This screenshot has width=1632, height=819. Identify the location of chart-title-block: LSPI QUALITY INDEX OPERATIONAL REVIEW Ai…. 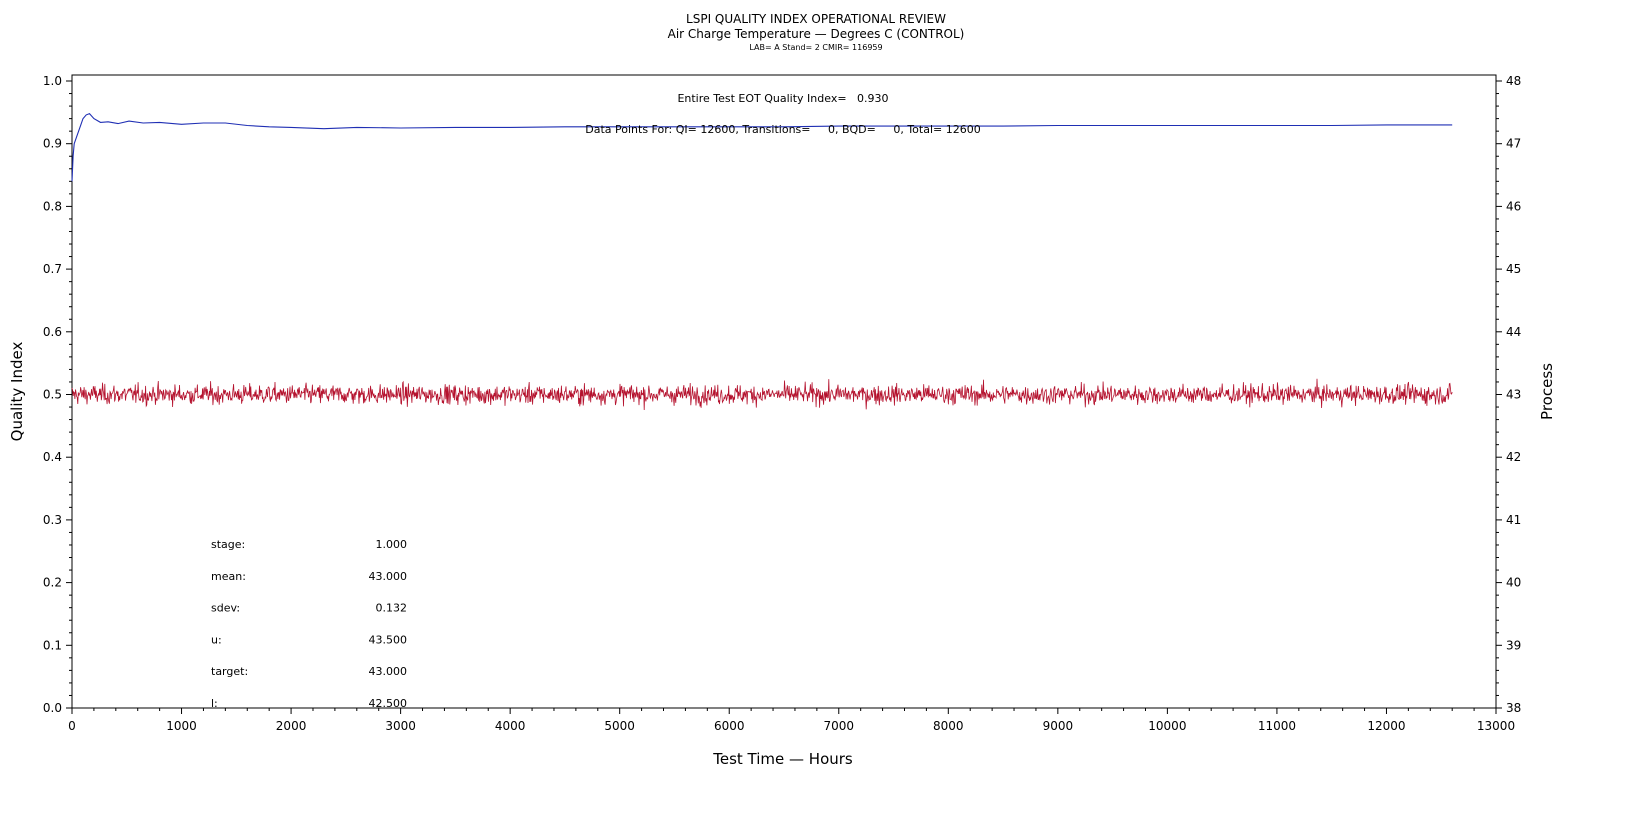
(816, 32).